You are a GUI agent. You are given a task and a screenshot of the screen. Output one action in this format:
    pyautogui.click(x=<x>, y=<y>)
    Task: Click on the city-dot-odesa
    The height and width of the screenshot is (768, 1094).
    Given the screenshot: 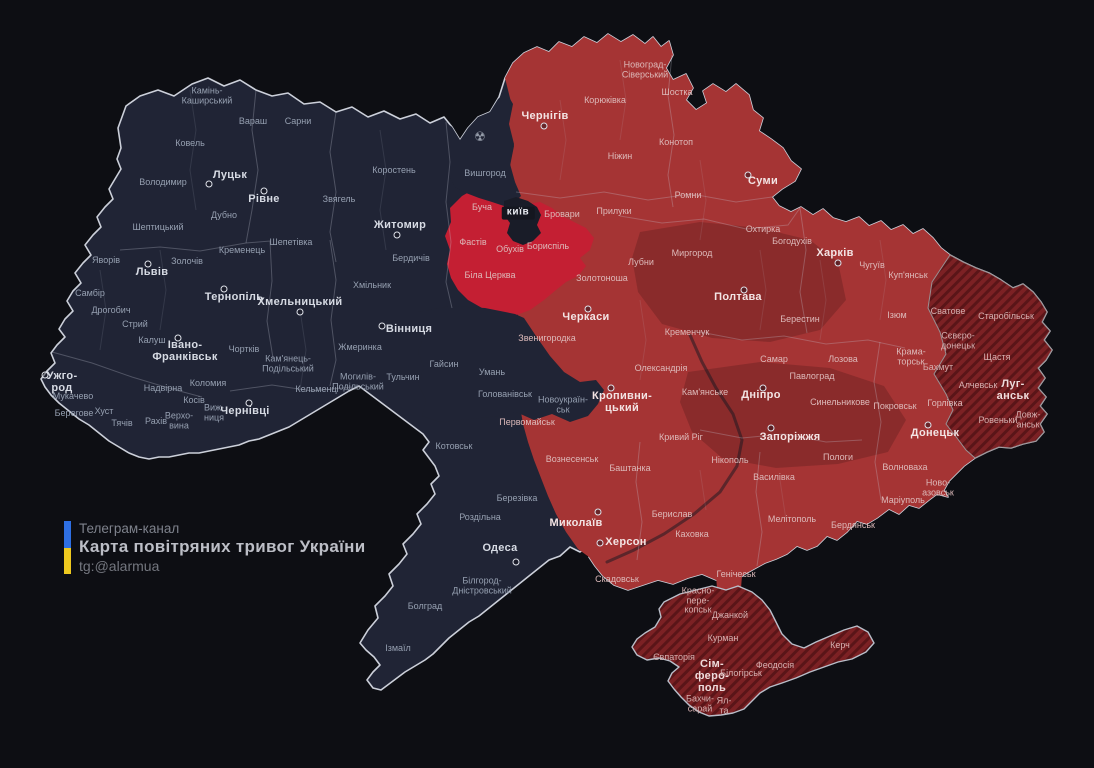 What is the action you would take?
    pyautogui.click(x=516, y=562)
    